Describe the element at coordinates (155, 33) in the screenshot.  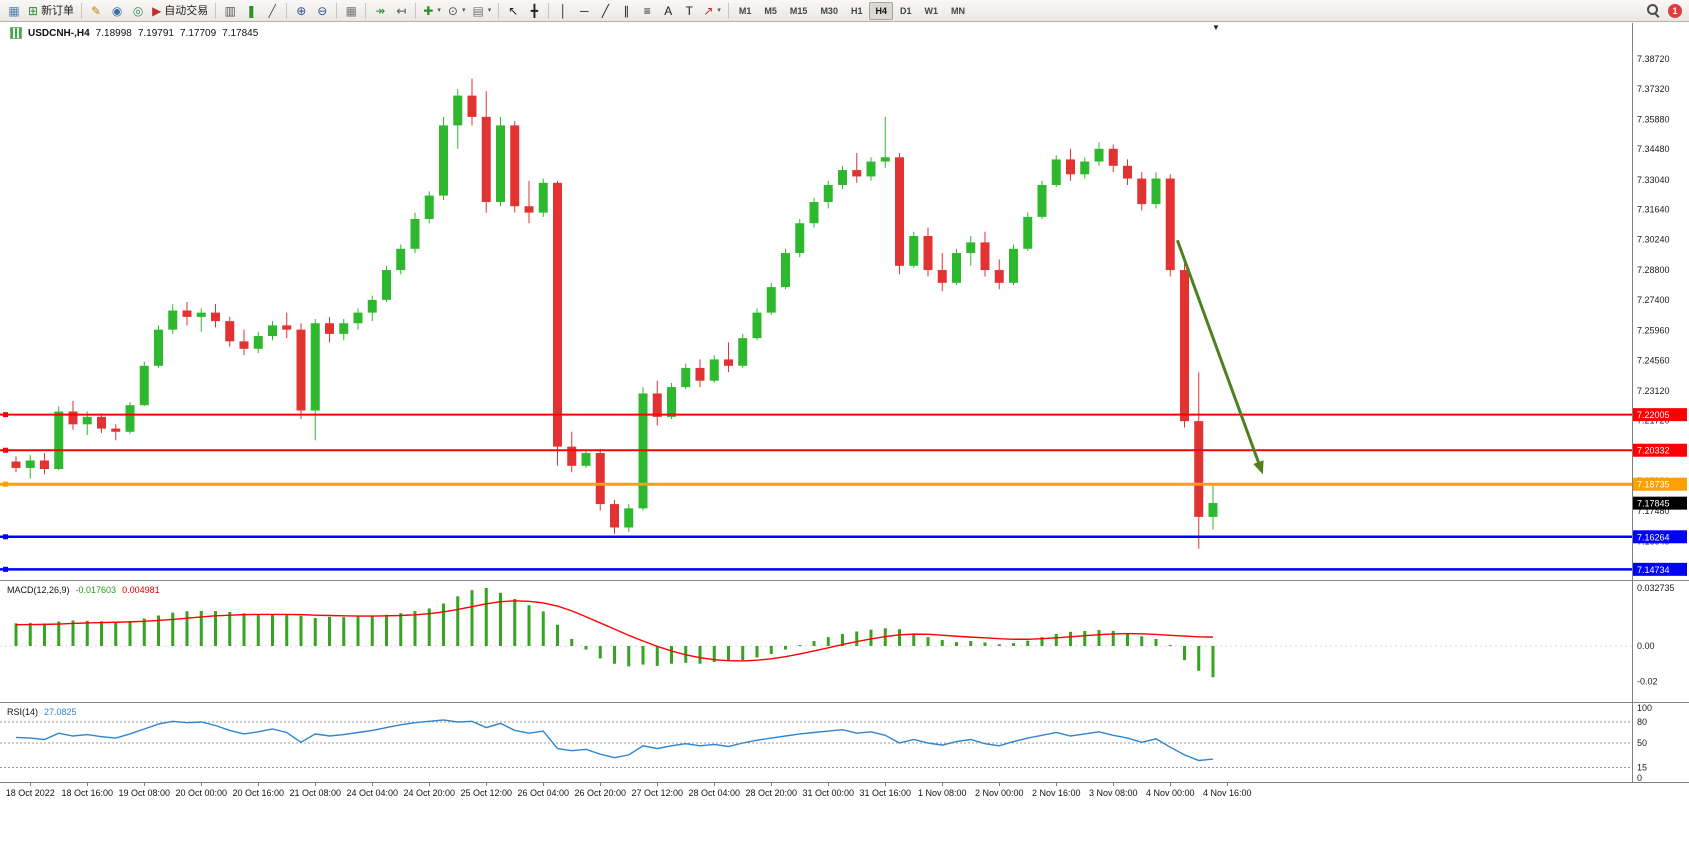
I see `ohlc-high: 7.19791` at that location.